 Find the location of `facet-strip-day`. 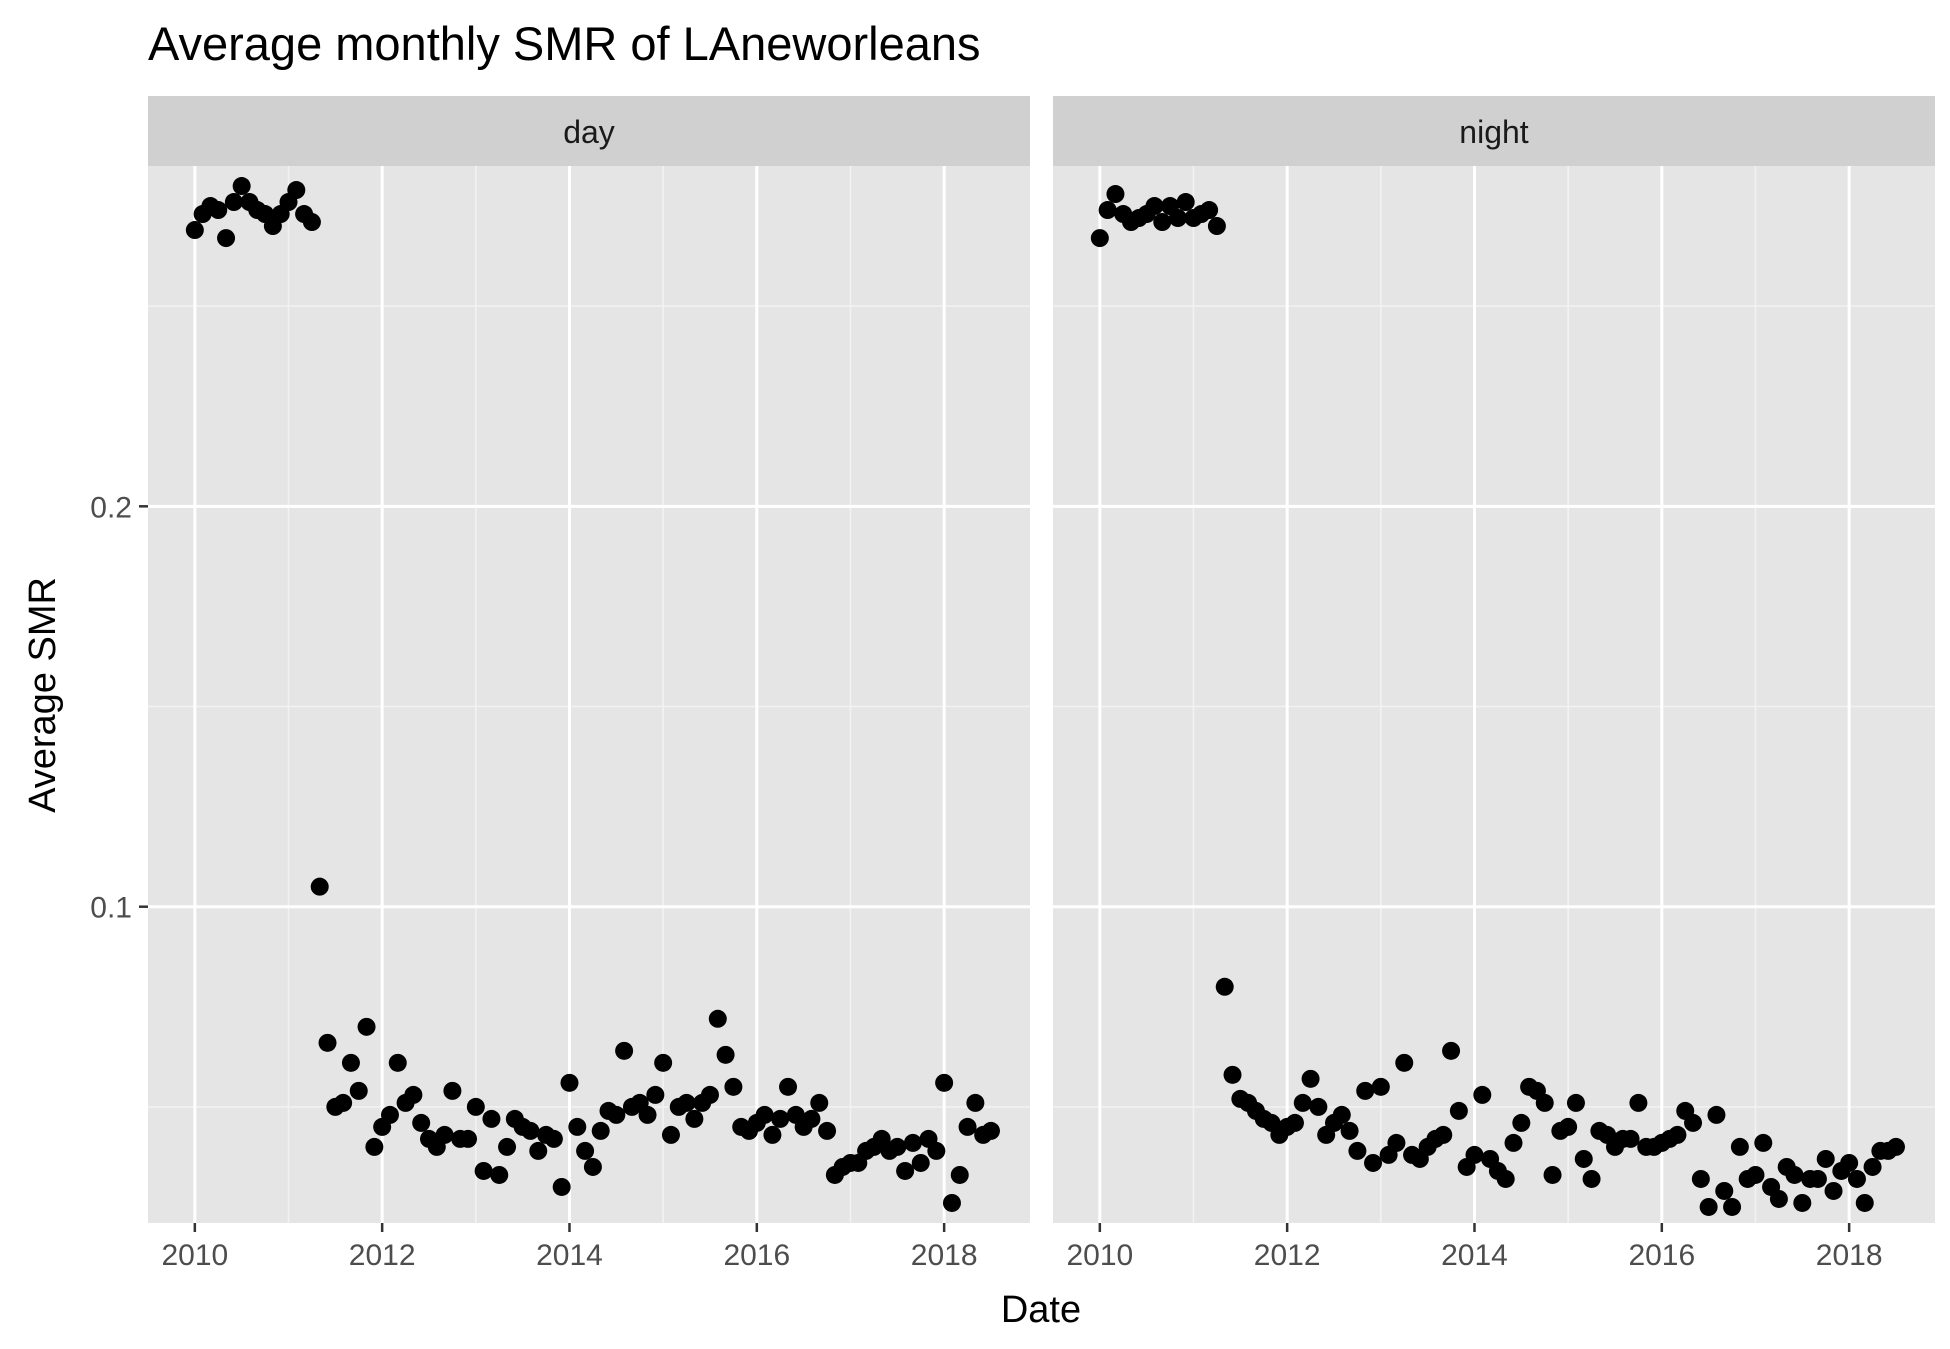

facet-strip-day is located at coordinates (589, 131).